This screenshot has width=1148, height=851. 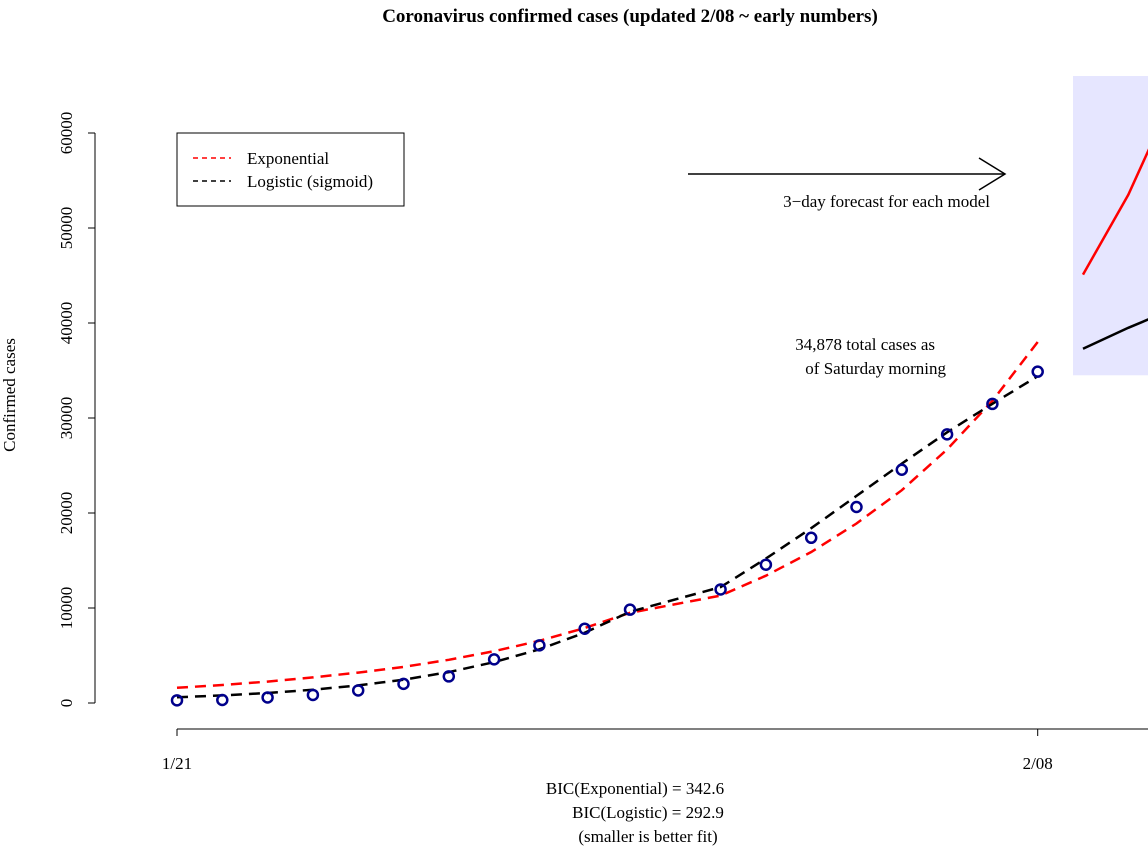 What do you see at coordinates (288, 158) in the screenshot?
I see `legend-label-exponential: Exponential` at bounding box center [288, 158].